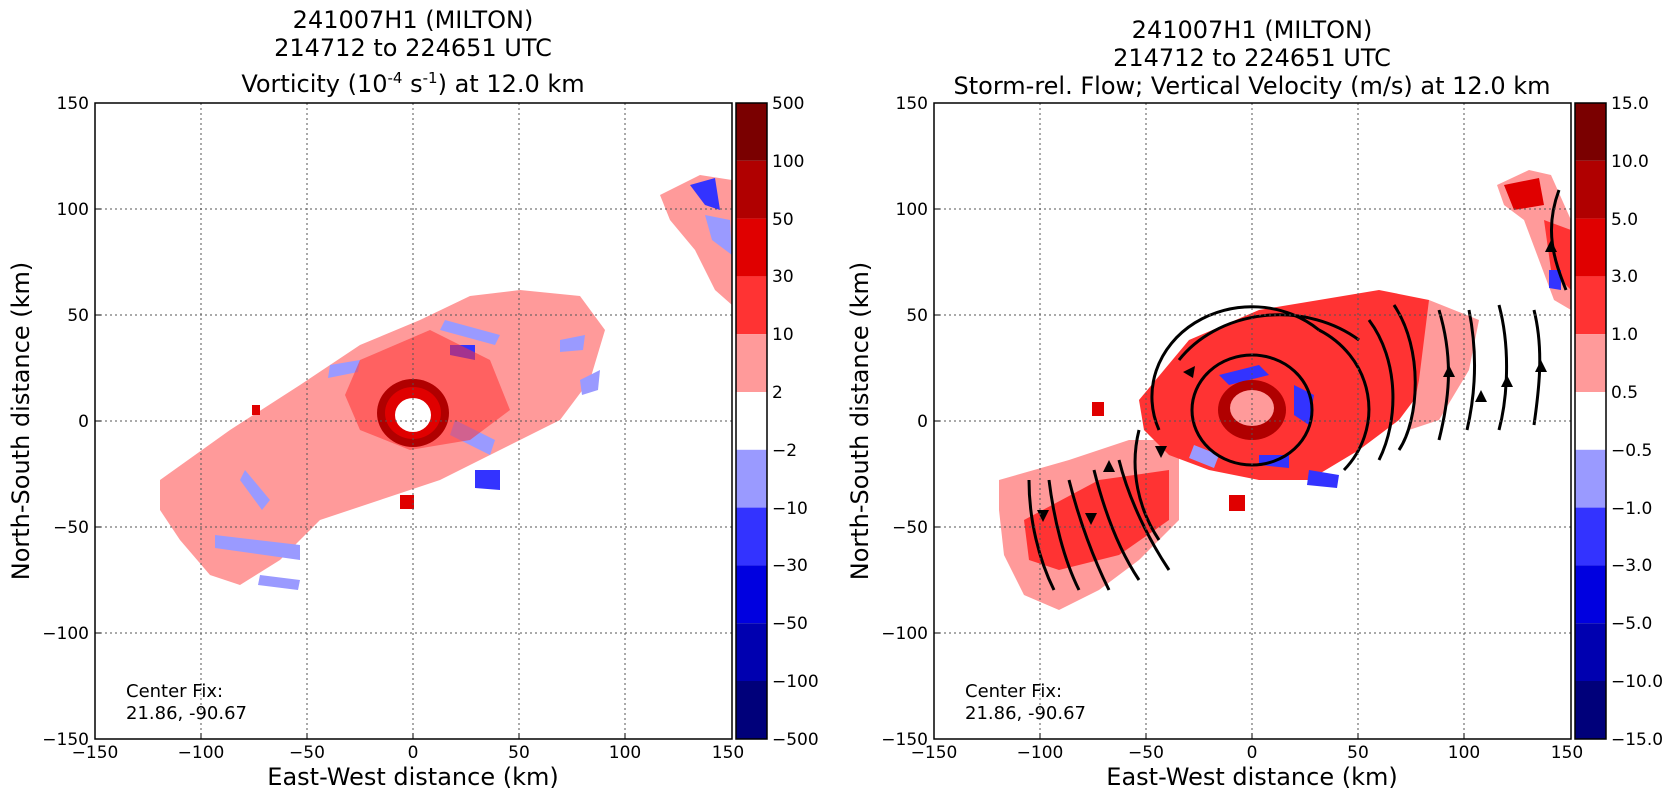 The height and width of the screenshot is (797, 1677). Describe the element at coordinates (1631, 566) in the screenshot. I see `colorbar-label: −3.0` at that location.